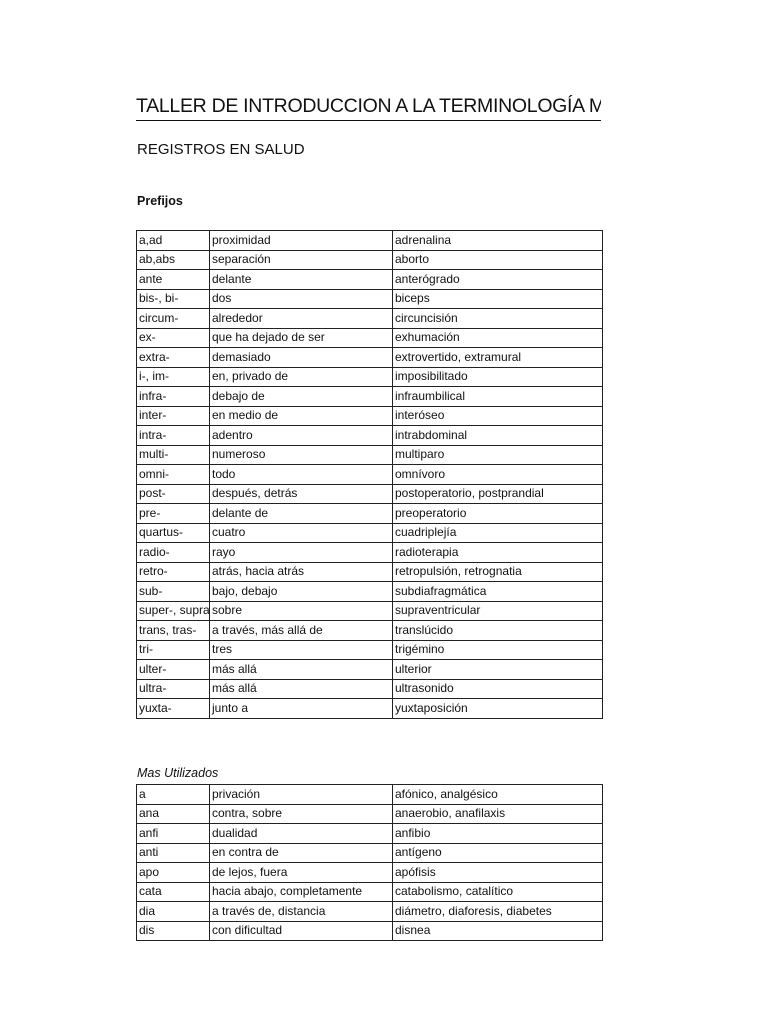  I want to click on table-cell: exhumación, so click(497, 337).